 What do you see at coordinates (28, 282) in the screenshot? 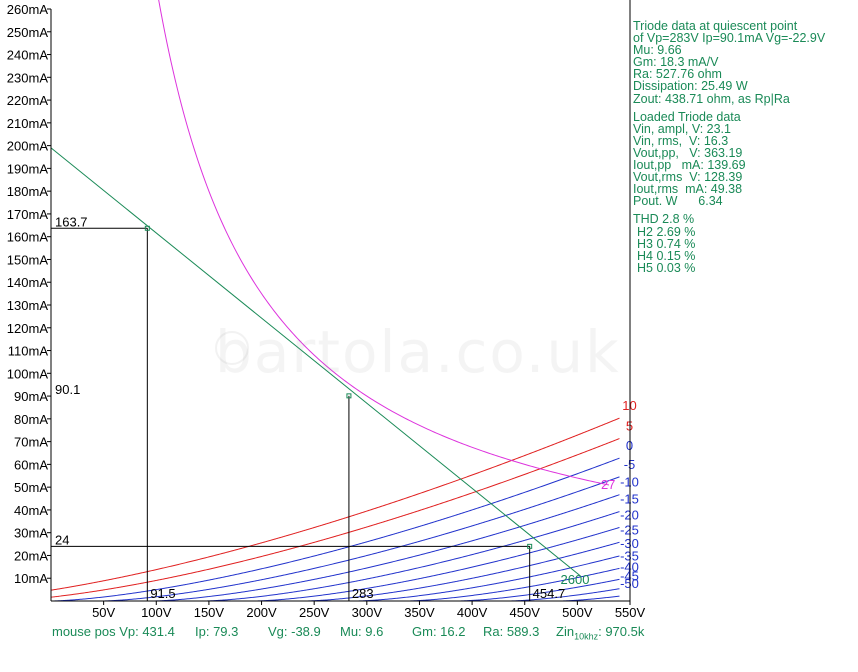
I see `y-tick-label: 140mA` at bounding box center [28, 282].